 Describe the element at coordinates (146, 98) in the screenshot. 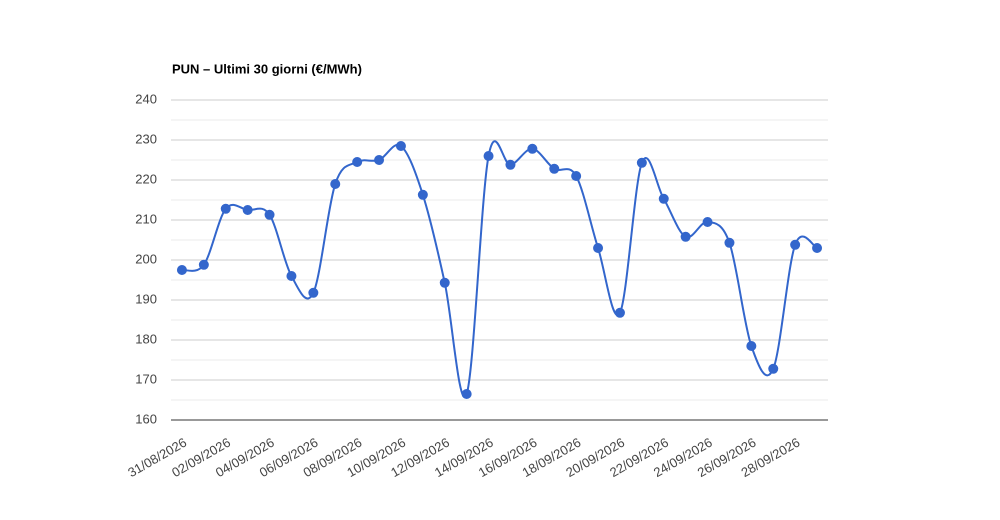

I see `y-tick-label: 240` at that location.